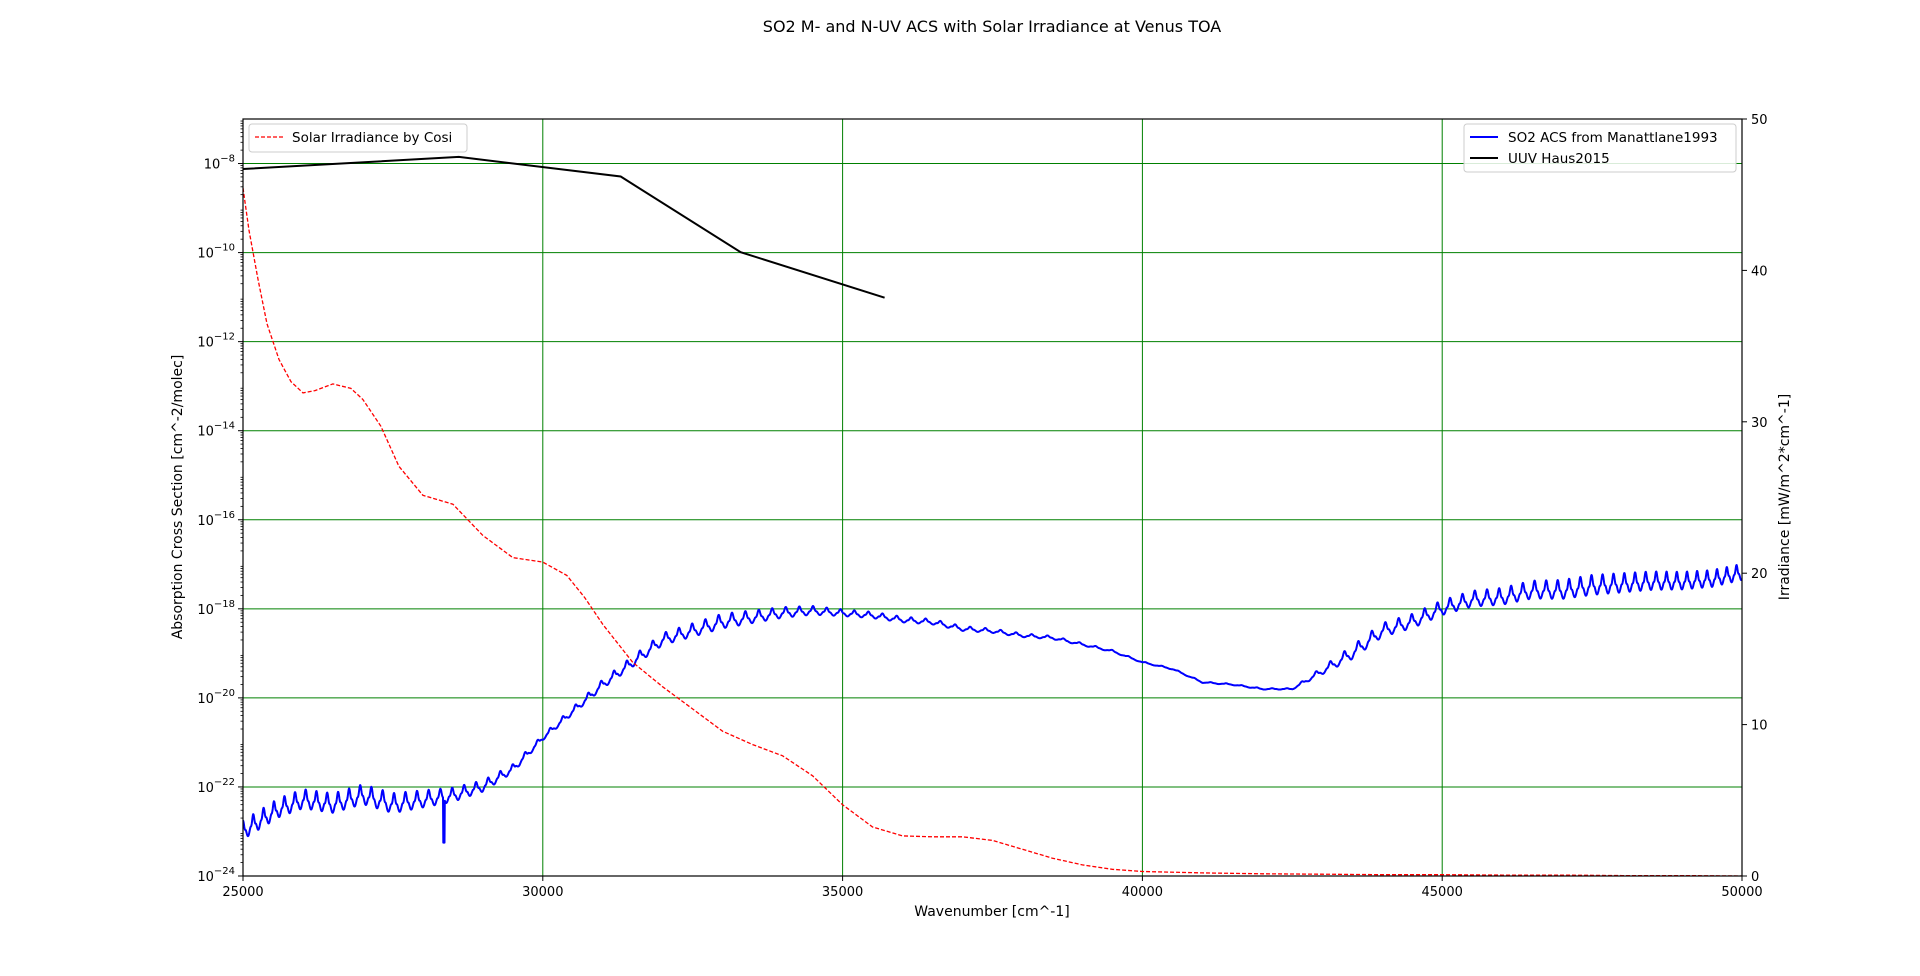 The height and width of the screenshot is (976, 1920). I want to click on x-tick-label: 30000, so click(542, 892).